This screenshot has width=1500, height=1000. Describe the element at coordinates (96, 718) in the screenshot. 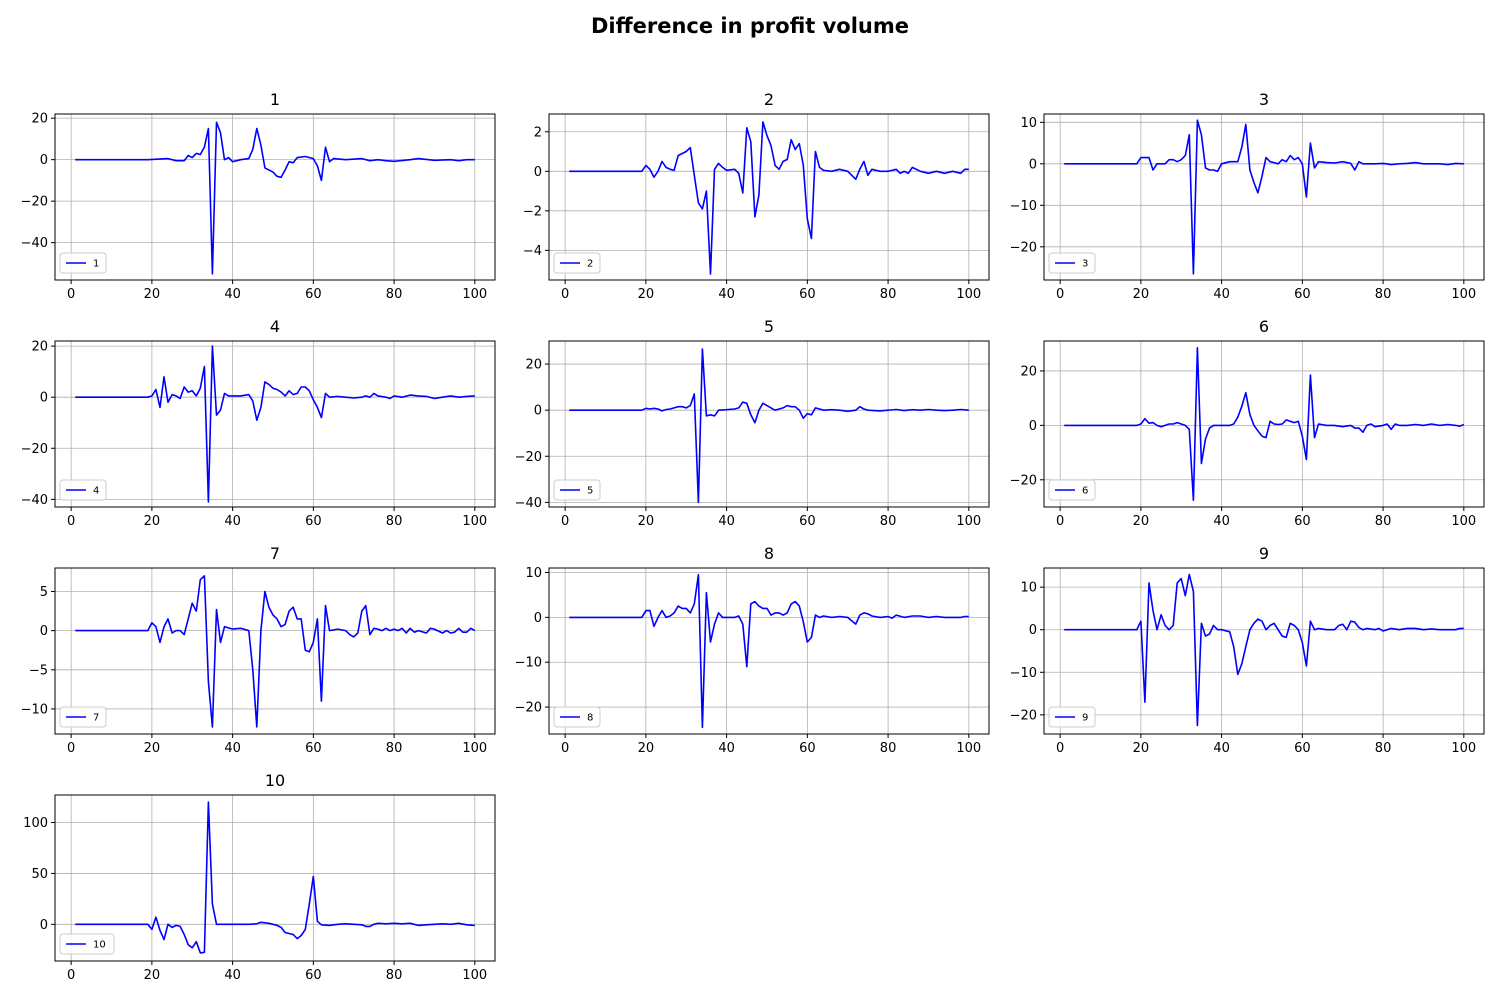

I see `legend-label: 7` at that location.